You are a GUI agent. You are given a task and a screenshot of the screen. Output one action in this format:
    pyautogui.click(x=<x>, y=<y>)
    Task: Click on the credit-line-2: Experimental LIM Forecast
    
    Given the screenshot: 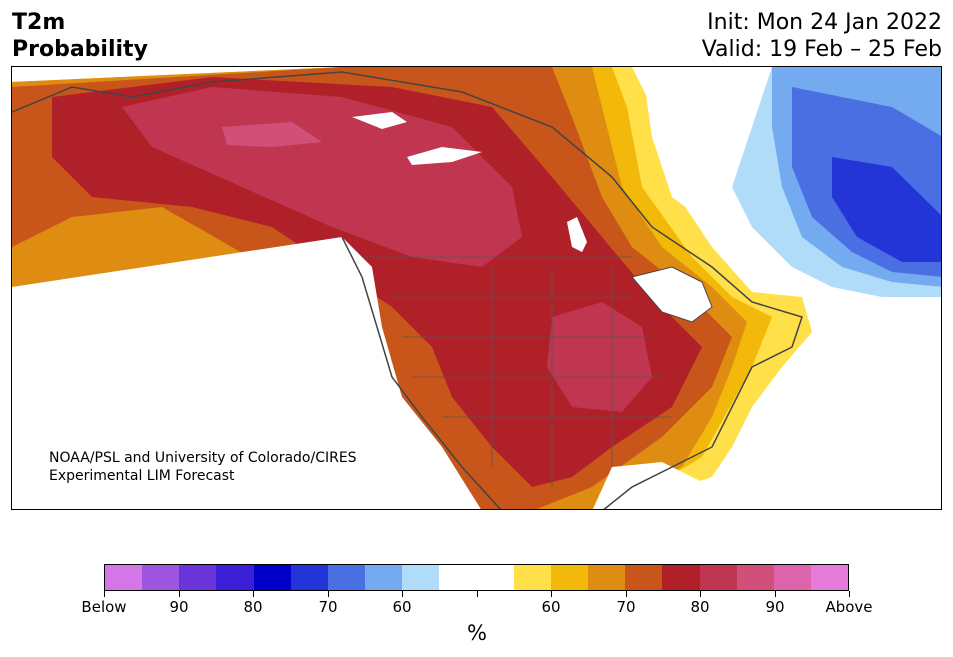 What is the action you would take?
    pyautogui.click(x=142, y=476)
    